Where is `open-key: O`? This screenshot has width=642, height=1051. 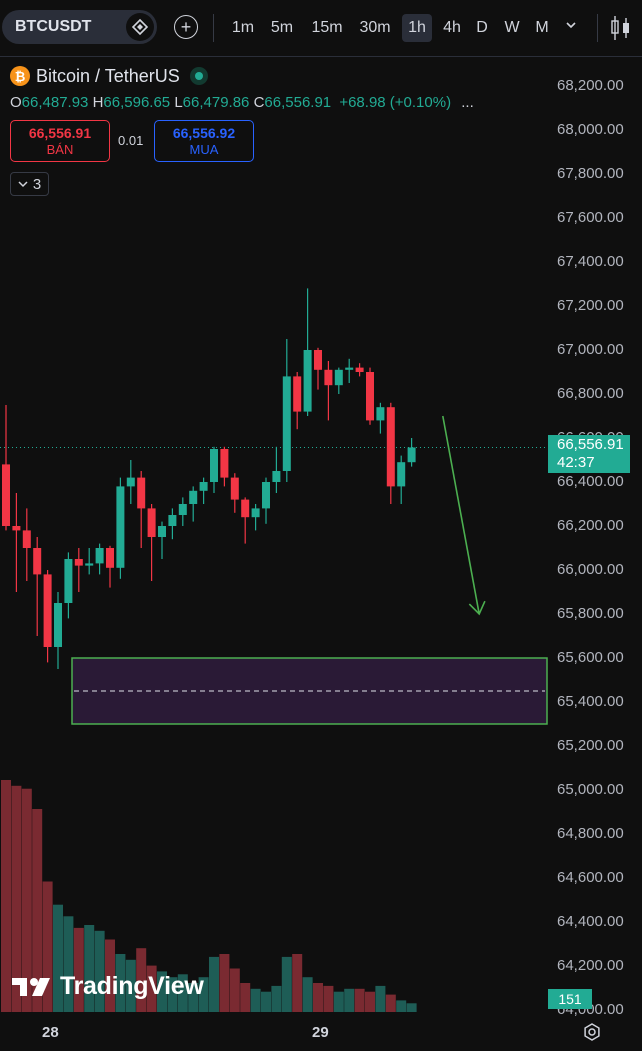
open-key: O is located at coordinates (16, 102).